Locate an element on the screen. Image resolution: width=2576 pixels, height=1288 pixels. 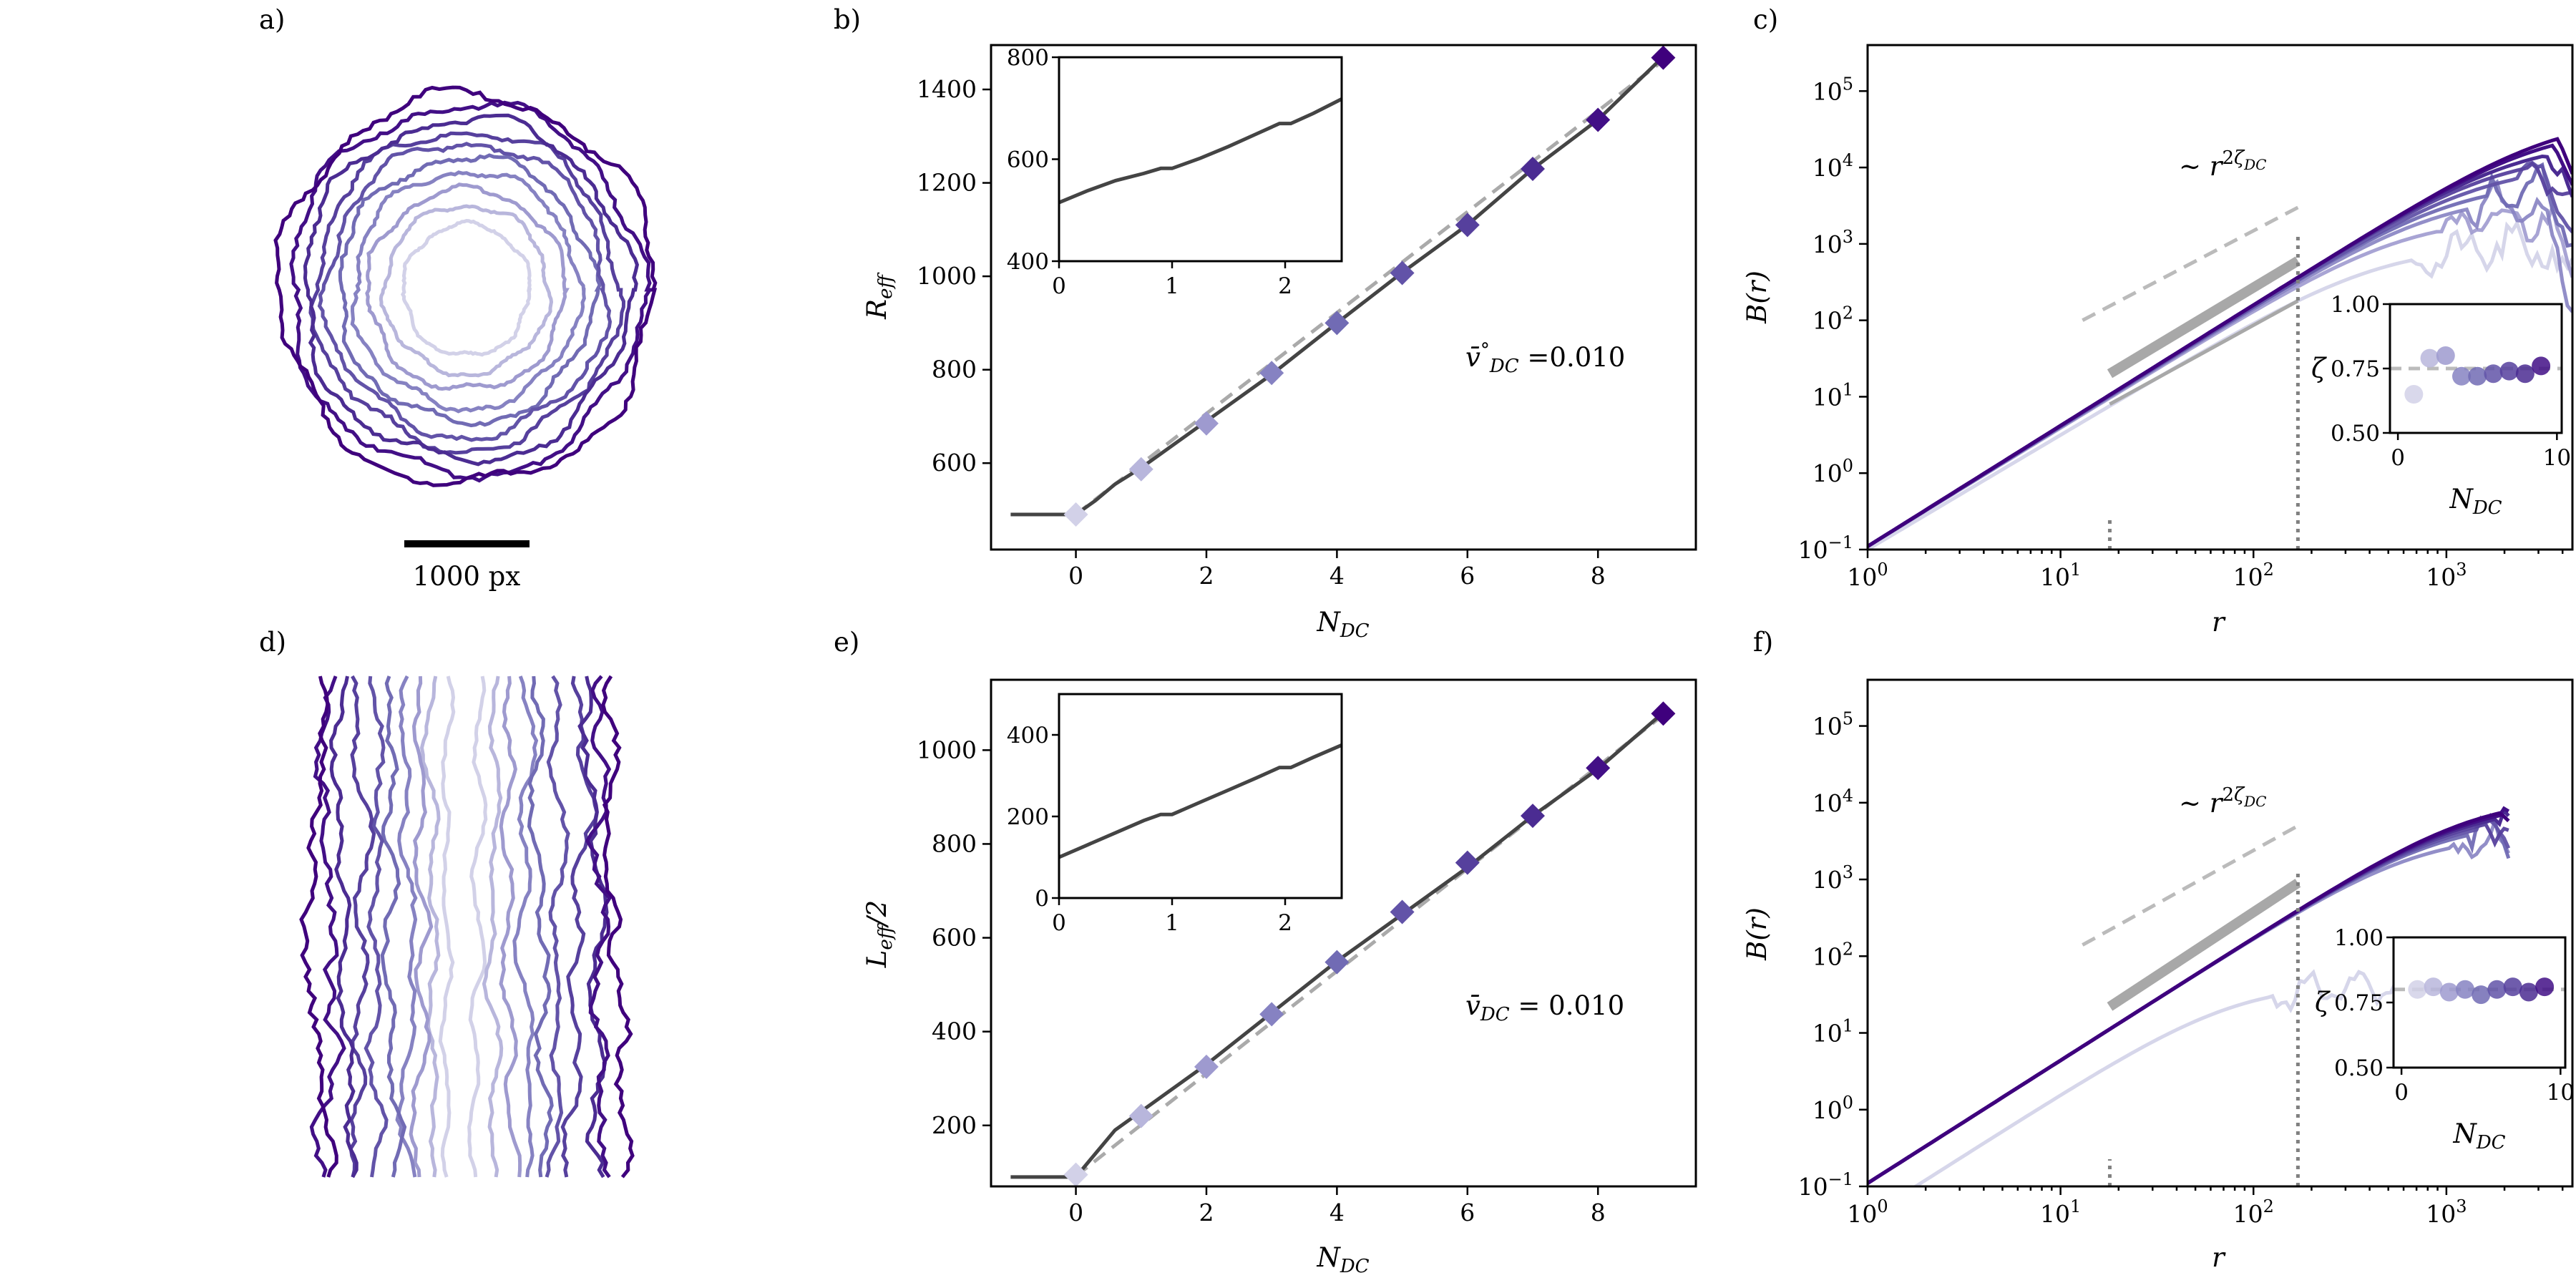
x-tick-label: 10³ is located at coordinates (2446, 575).